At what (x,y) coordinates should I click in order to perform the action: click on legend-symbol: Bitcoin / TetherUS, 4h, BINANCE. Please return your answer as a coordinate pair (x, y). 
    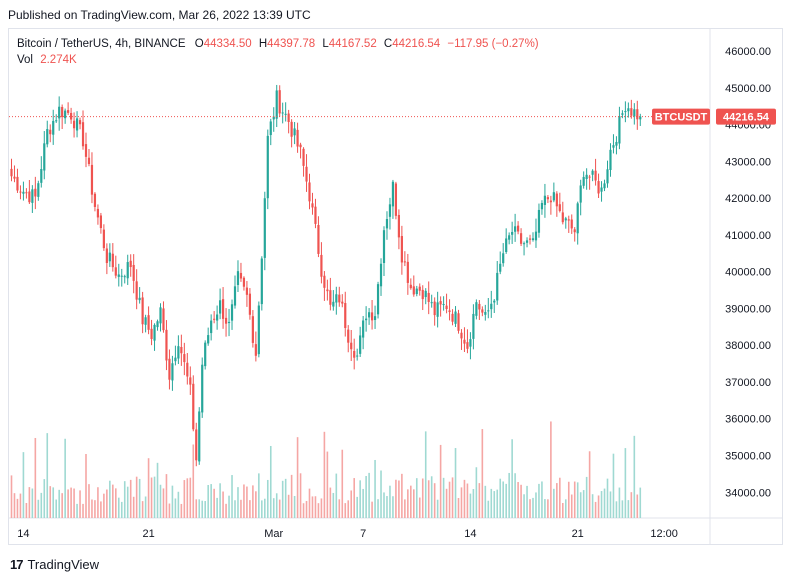
    Looking at the image, I should click on (101, 44).